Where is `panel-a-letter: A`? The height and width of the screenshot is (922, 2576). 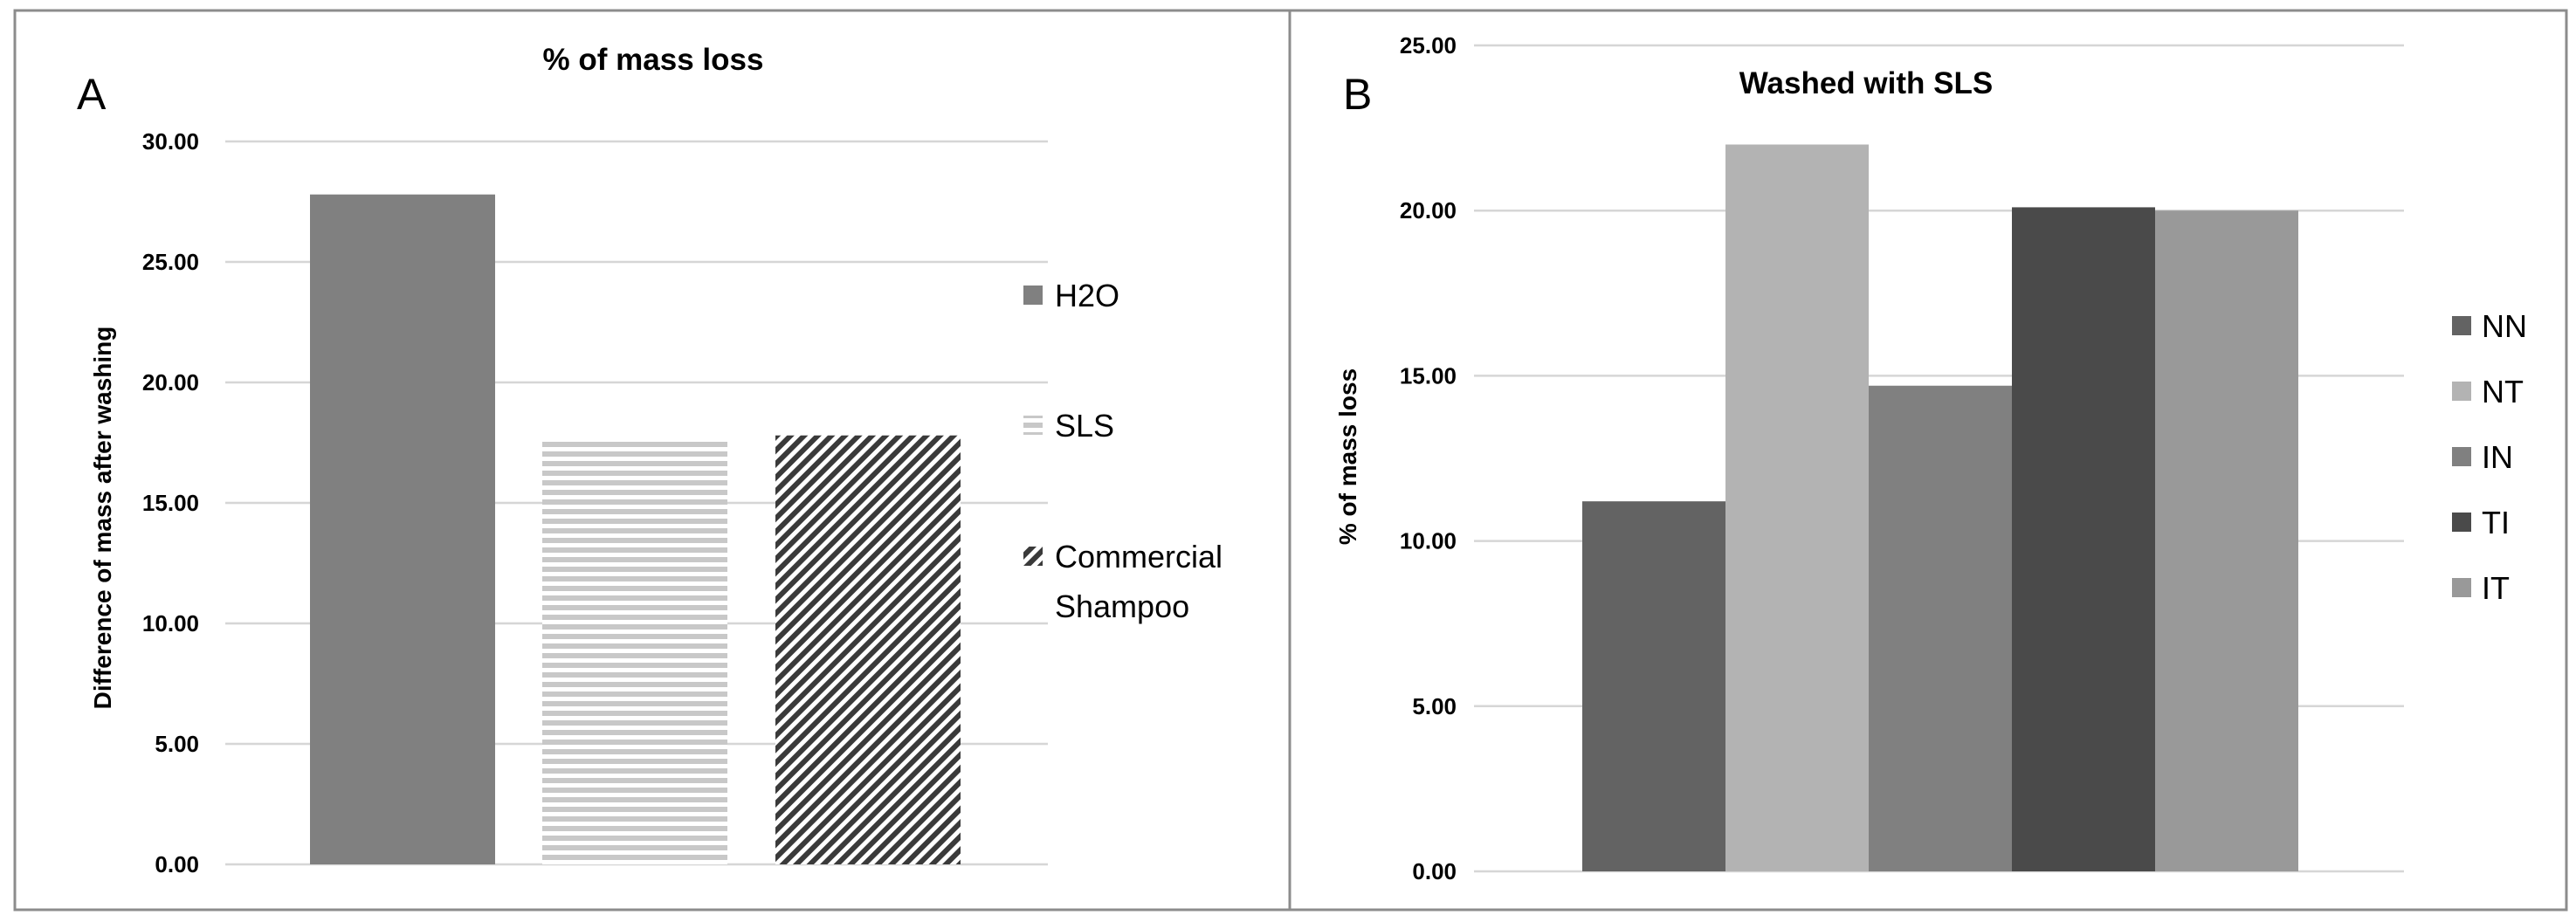
panel-a-letter: A is located at coordinates (92, 94).